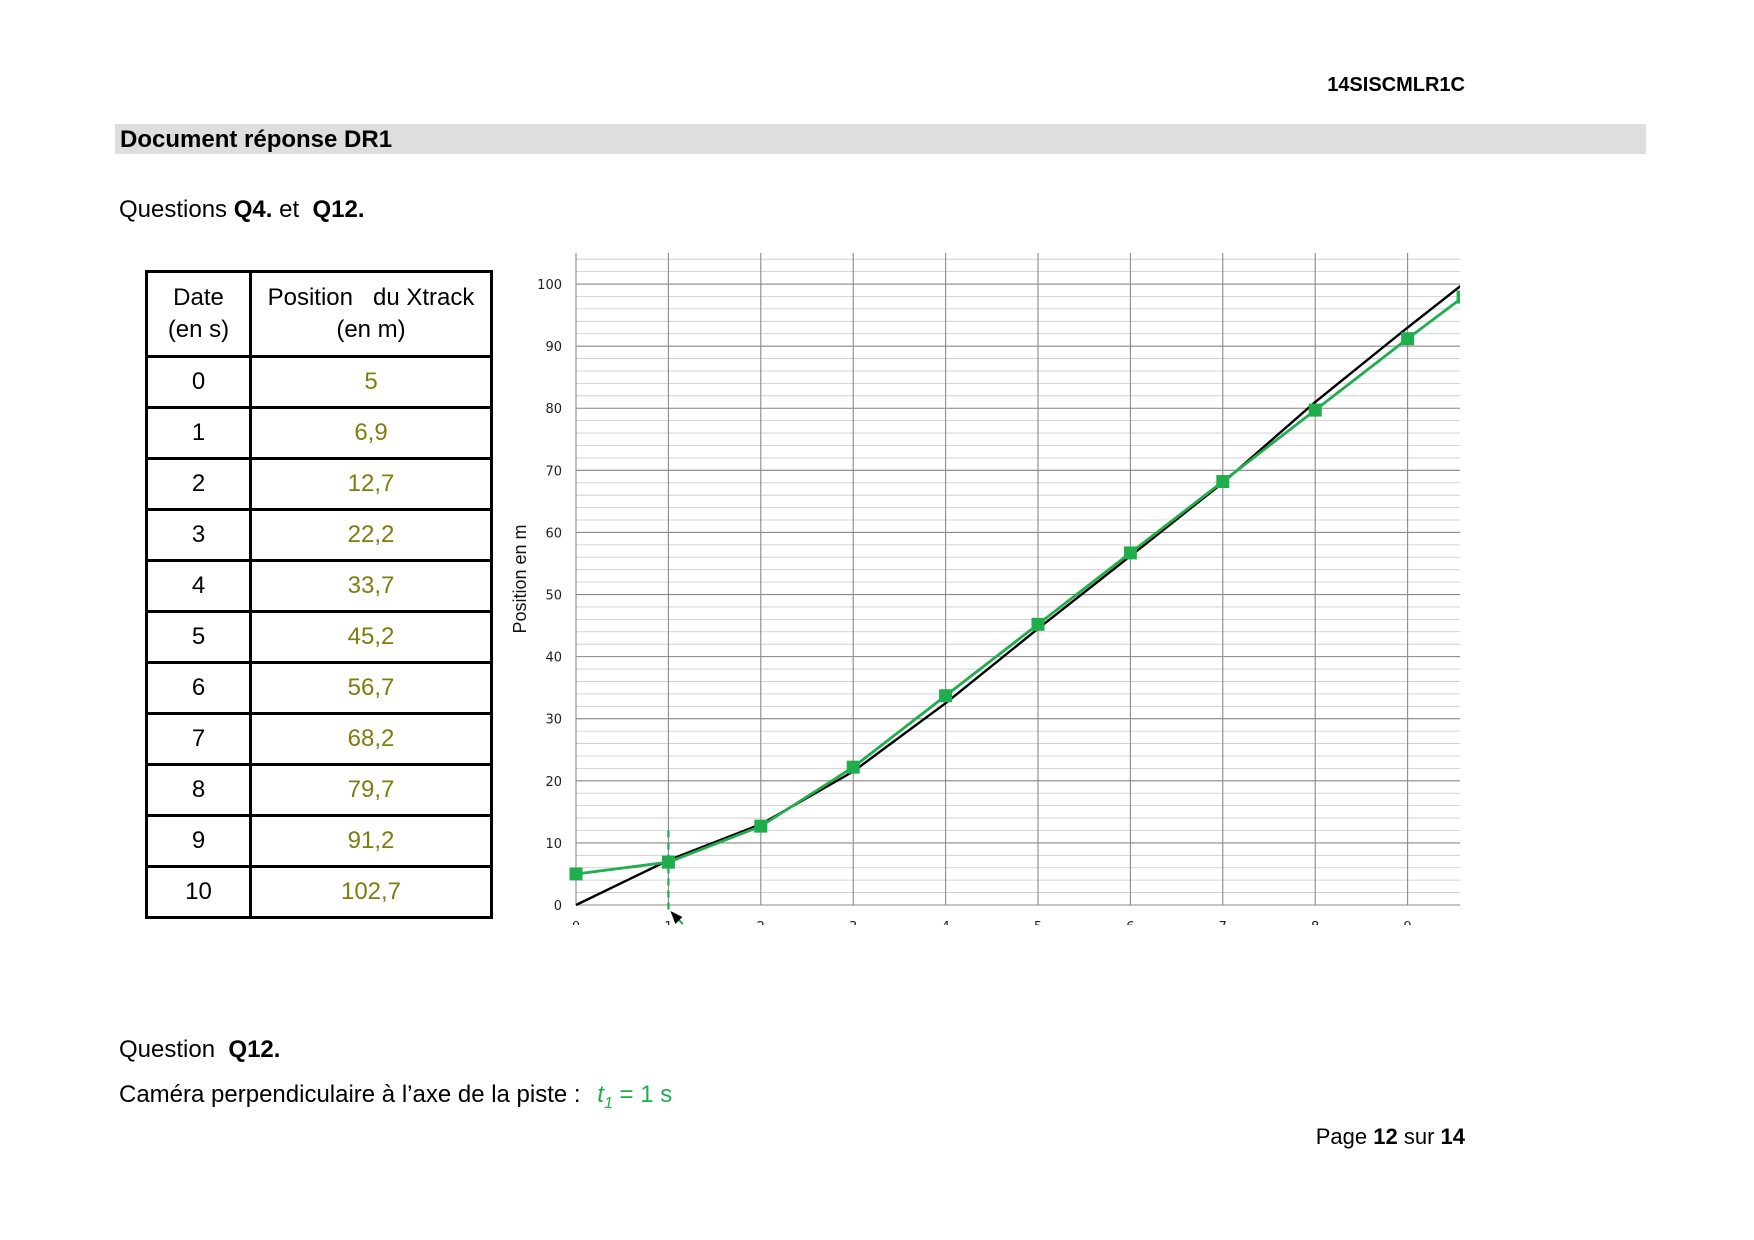 The image size is (1754, 1240). I want to click on table-row: 8 79,7, so click(319, 790).